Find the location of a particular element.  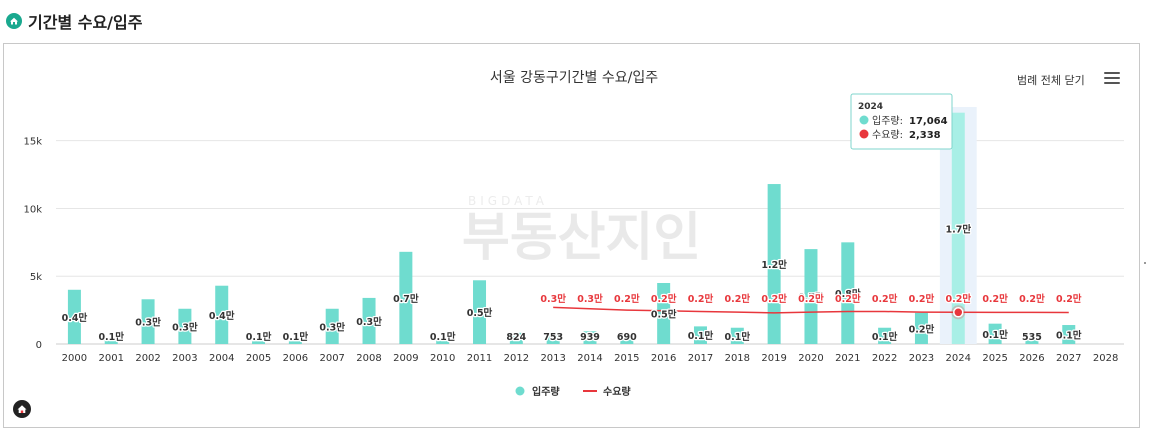

x-tick-label: 2025 is located at coordinates (994, 358).